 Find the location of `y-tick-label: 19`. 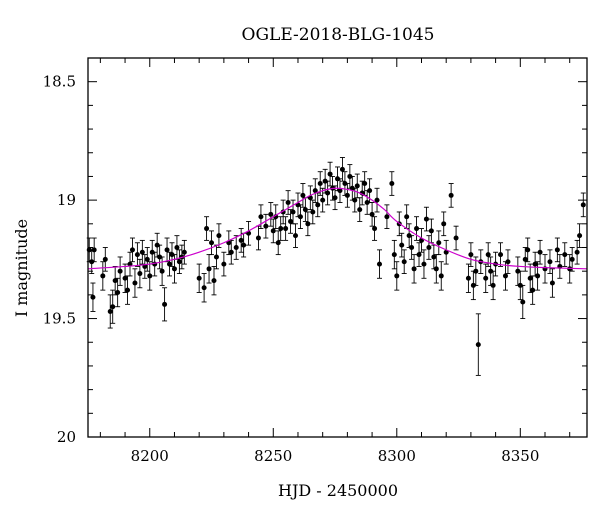

y-tick-label: 19 is located at coordinates (66, 200).